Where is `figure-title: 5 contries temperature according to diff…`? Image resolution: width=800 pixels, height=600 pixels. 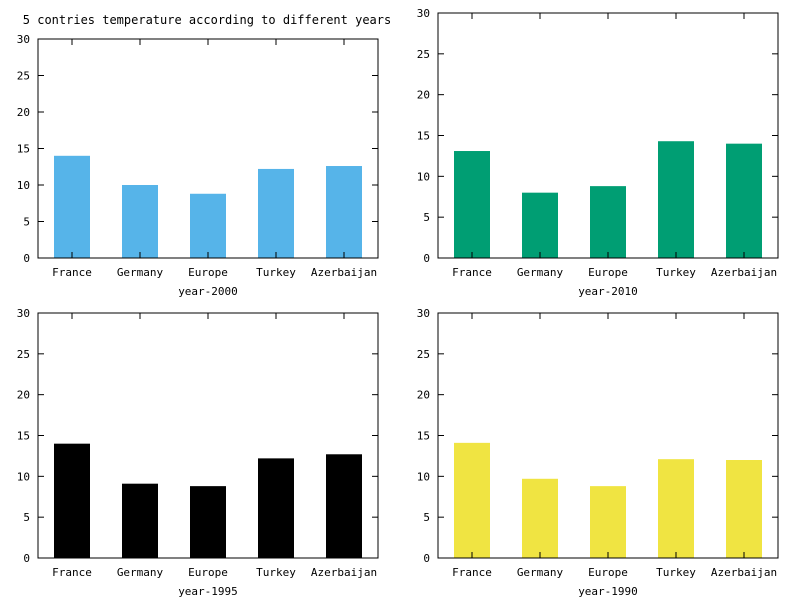
figure-title: 5 contries temperature according to diff… is located at coordinates (207, 20).